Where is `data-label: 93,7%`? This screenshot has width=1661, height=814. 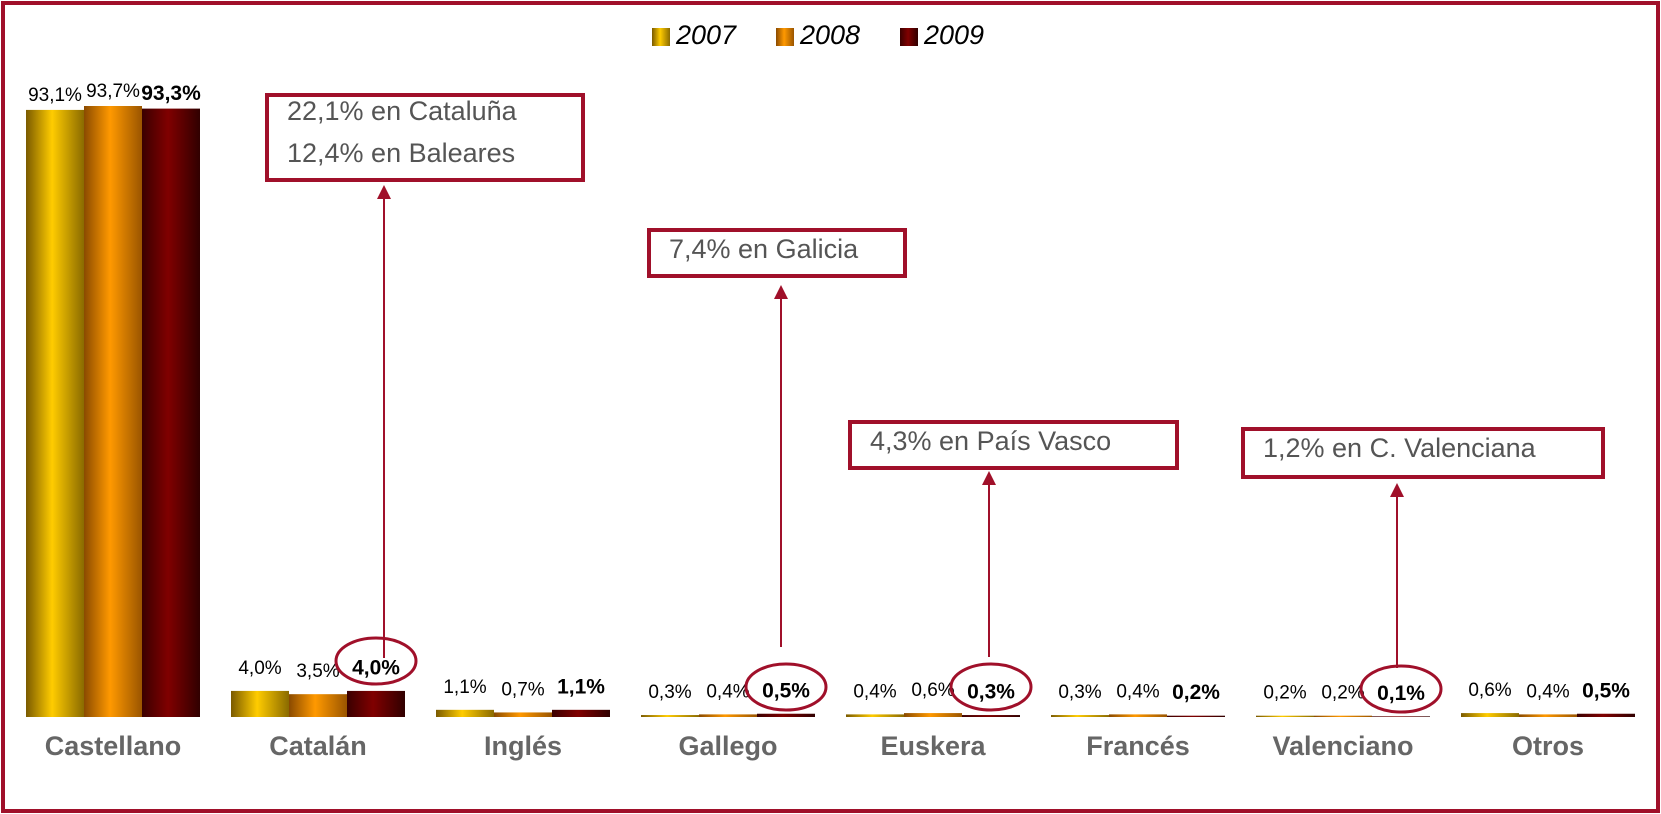 data-label: 93,7% is located at coordinates (113, 91).